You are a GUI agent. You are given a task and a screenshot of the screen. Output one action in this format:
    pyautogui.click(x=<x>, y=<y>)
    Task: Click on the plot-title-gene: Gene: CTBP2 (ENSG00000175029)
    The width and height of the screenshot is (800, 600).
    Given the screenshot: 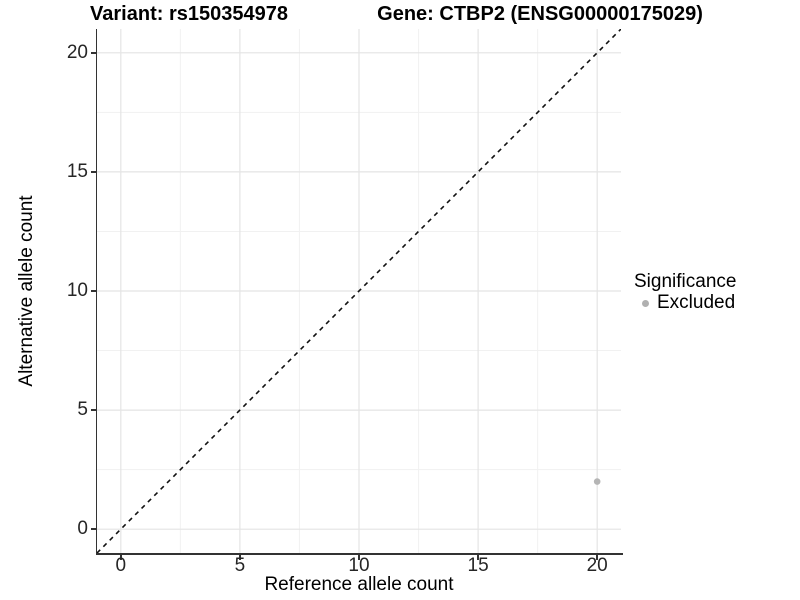 What is the action you would take?
    pyautogui.click(x=540, y=14)
    